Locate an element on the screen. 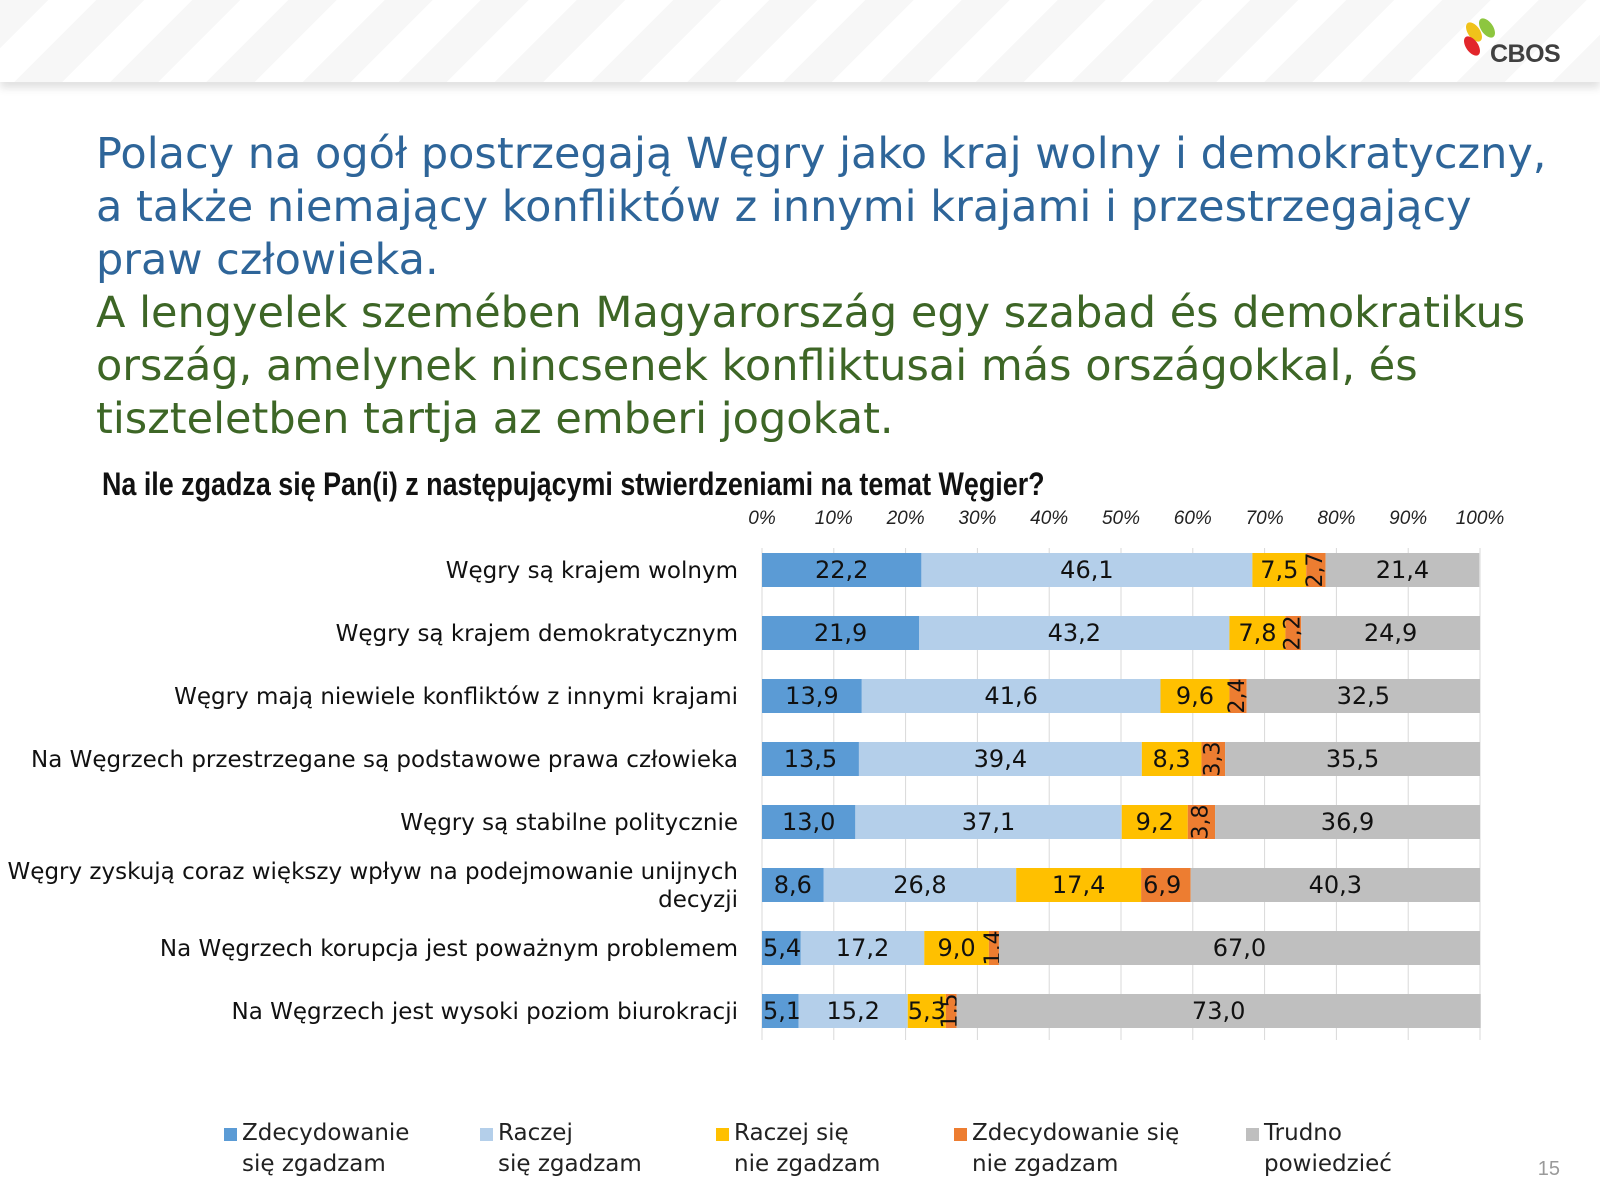 Image resolution: width=1600 pixels, height=1200 pixels. legend-label-line: Trudno is located at coordinates (1303, 1133).